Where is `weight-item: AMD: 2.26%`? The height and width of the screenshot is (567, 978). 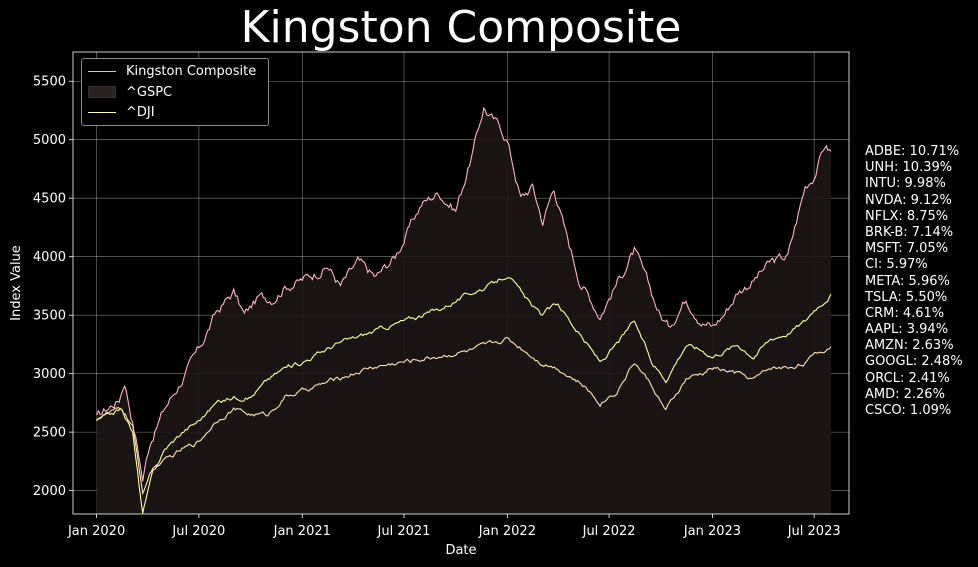 weight-item: AMD: 2.26% is located at coordinates (905, 394).